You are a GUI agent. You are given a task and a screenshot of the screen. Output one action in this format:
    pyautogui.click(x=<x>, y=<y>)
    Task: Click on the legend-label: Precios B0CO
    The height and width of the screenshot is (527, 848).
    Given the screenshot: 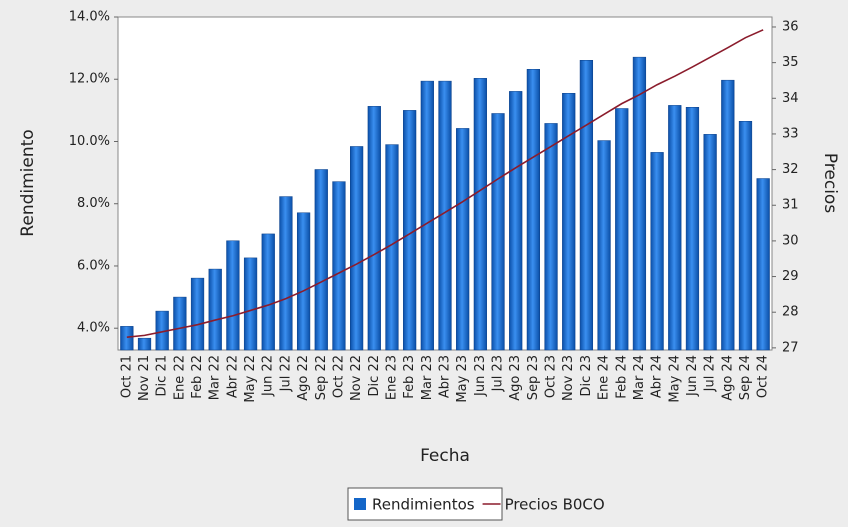 What is the action you would take?
    pyautogui.click(x=555, y=505)
    